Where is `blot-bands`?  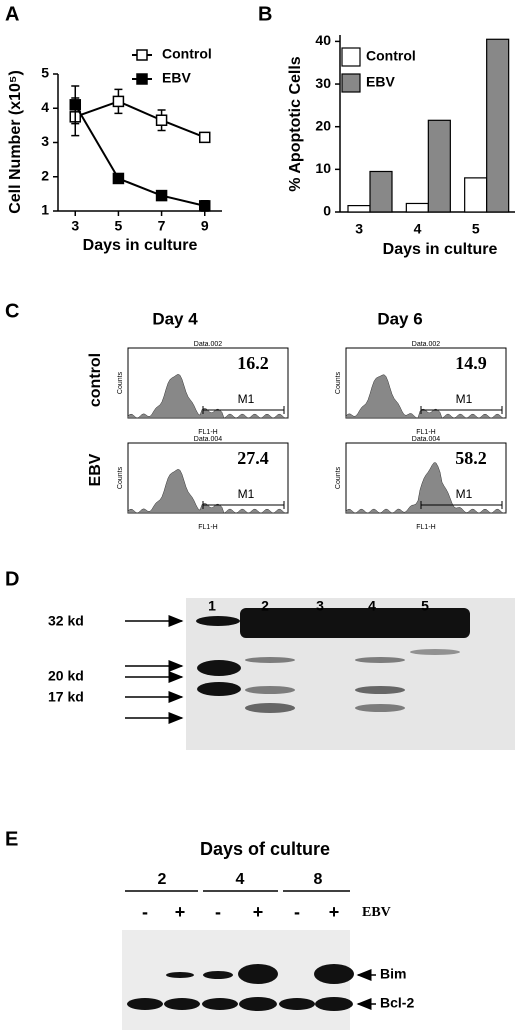 blot-bands is located at coordinates (333, 660).